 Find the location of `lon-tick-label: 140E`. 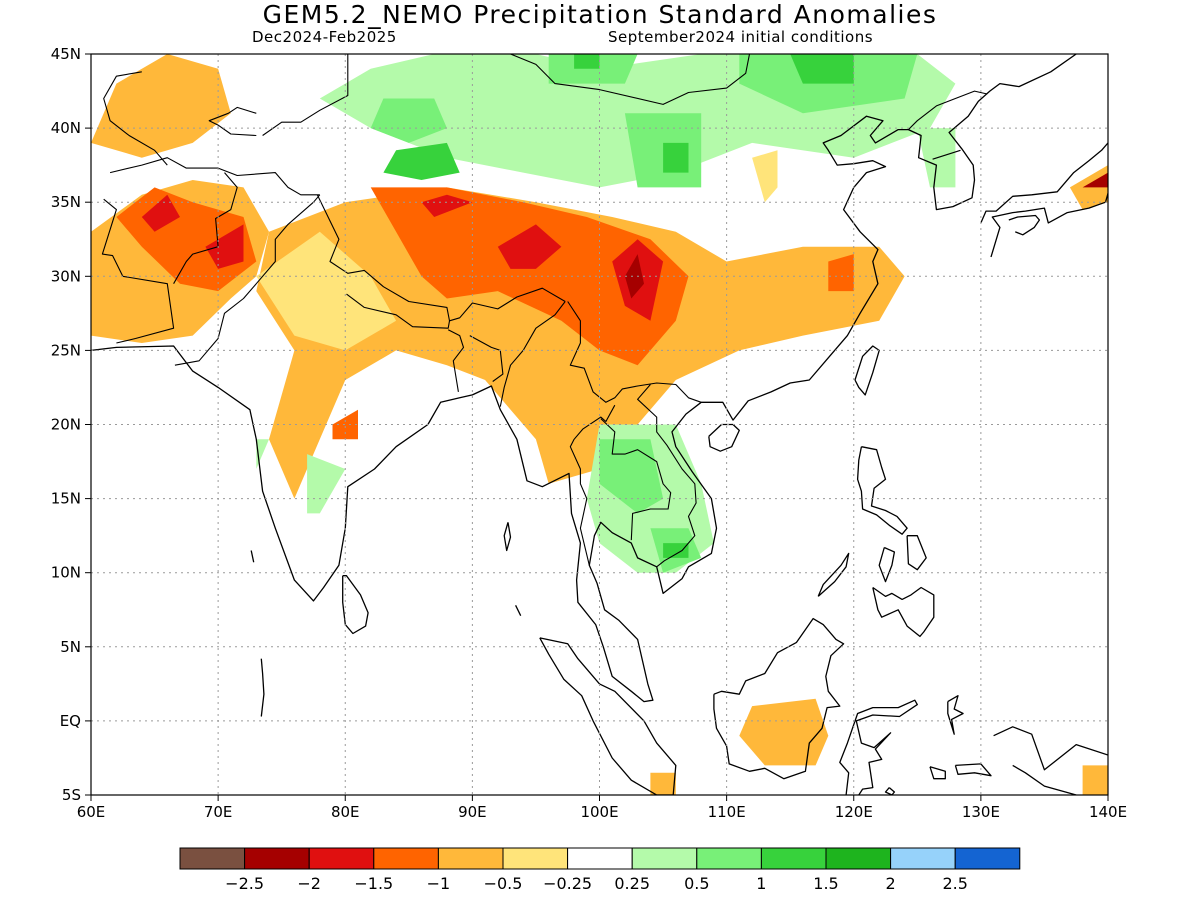

lon-tick-label: 140E is located at coordinates (1108, 812).